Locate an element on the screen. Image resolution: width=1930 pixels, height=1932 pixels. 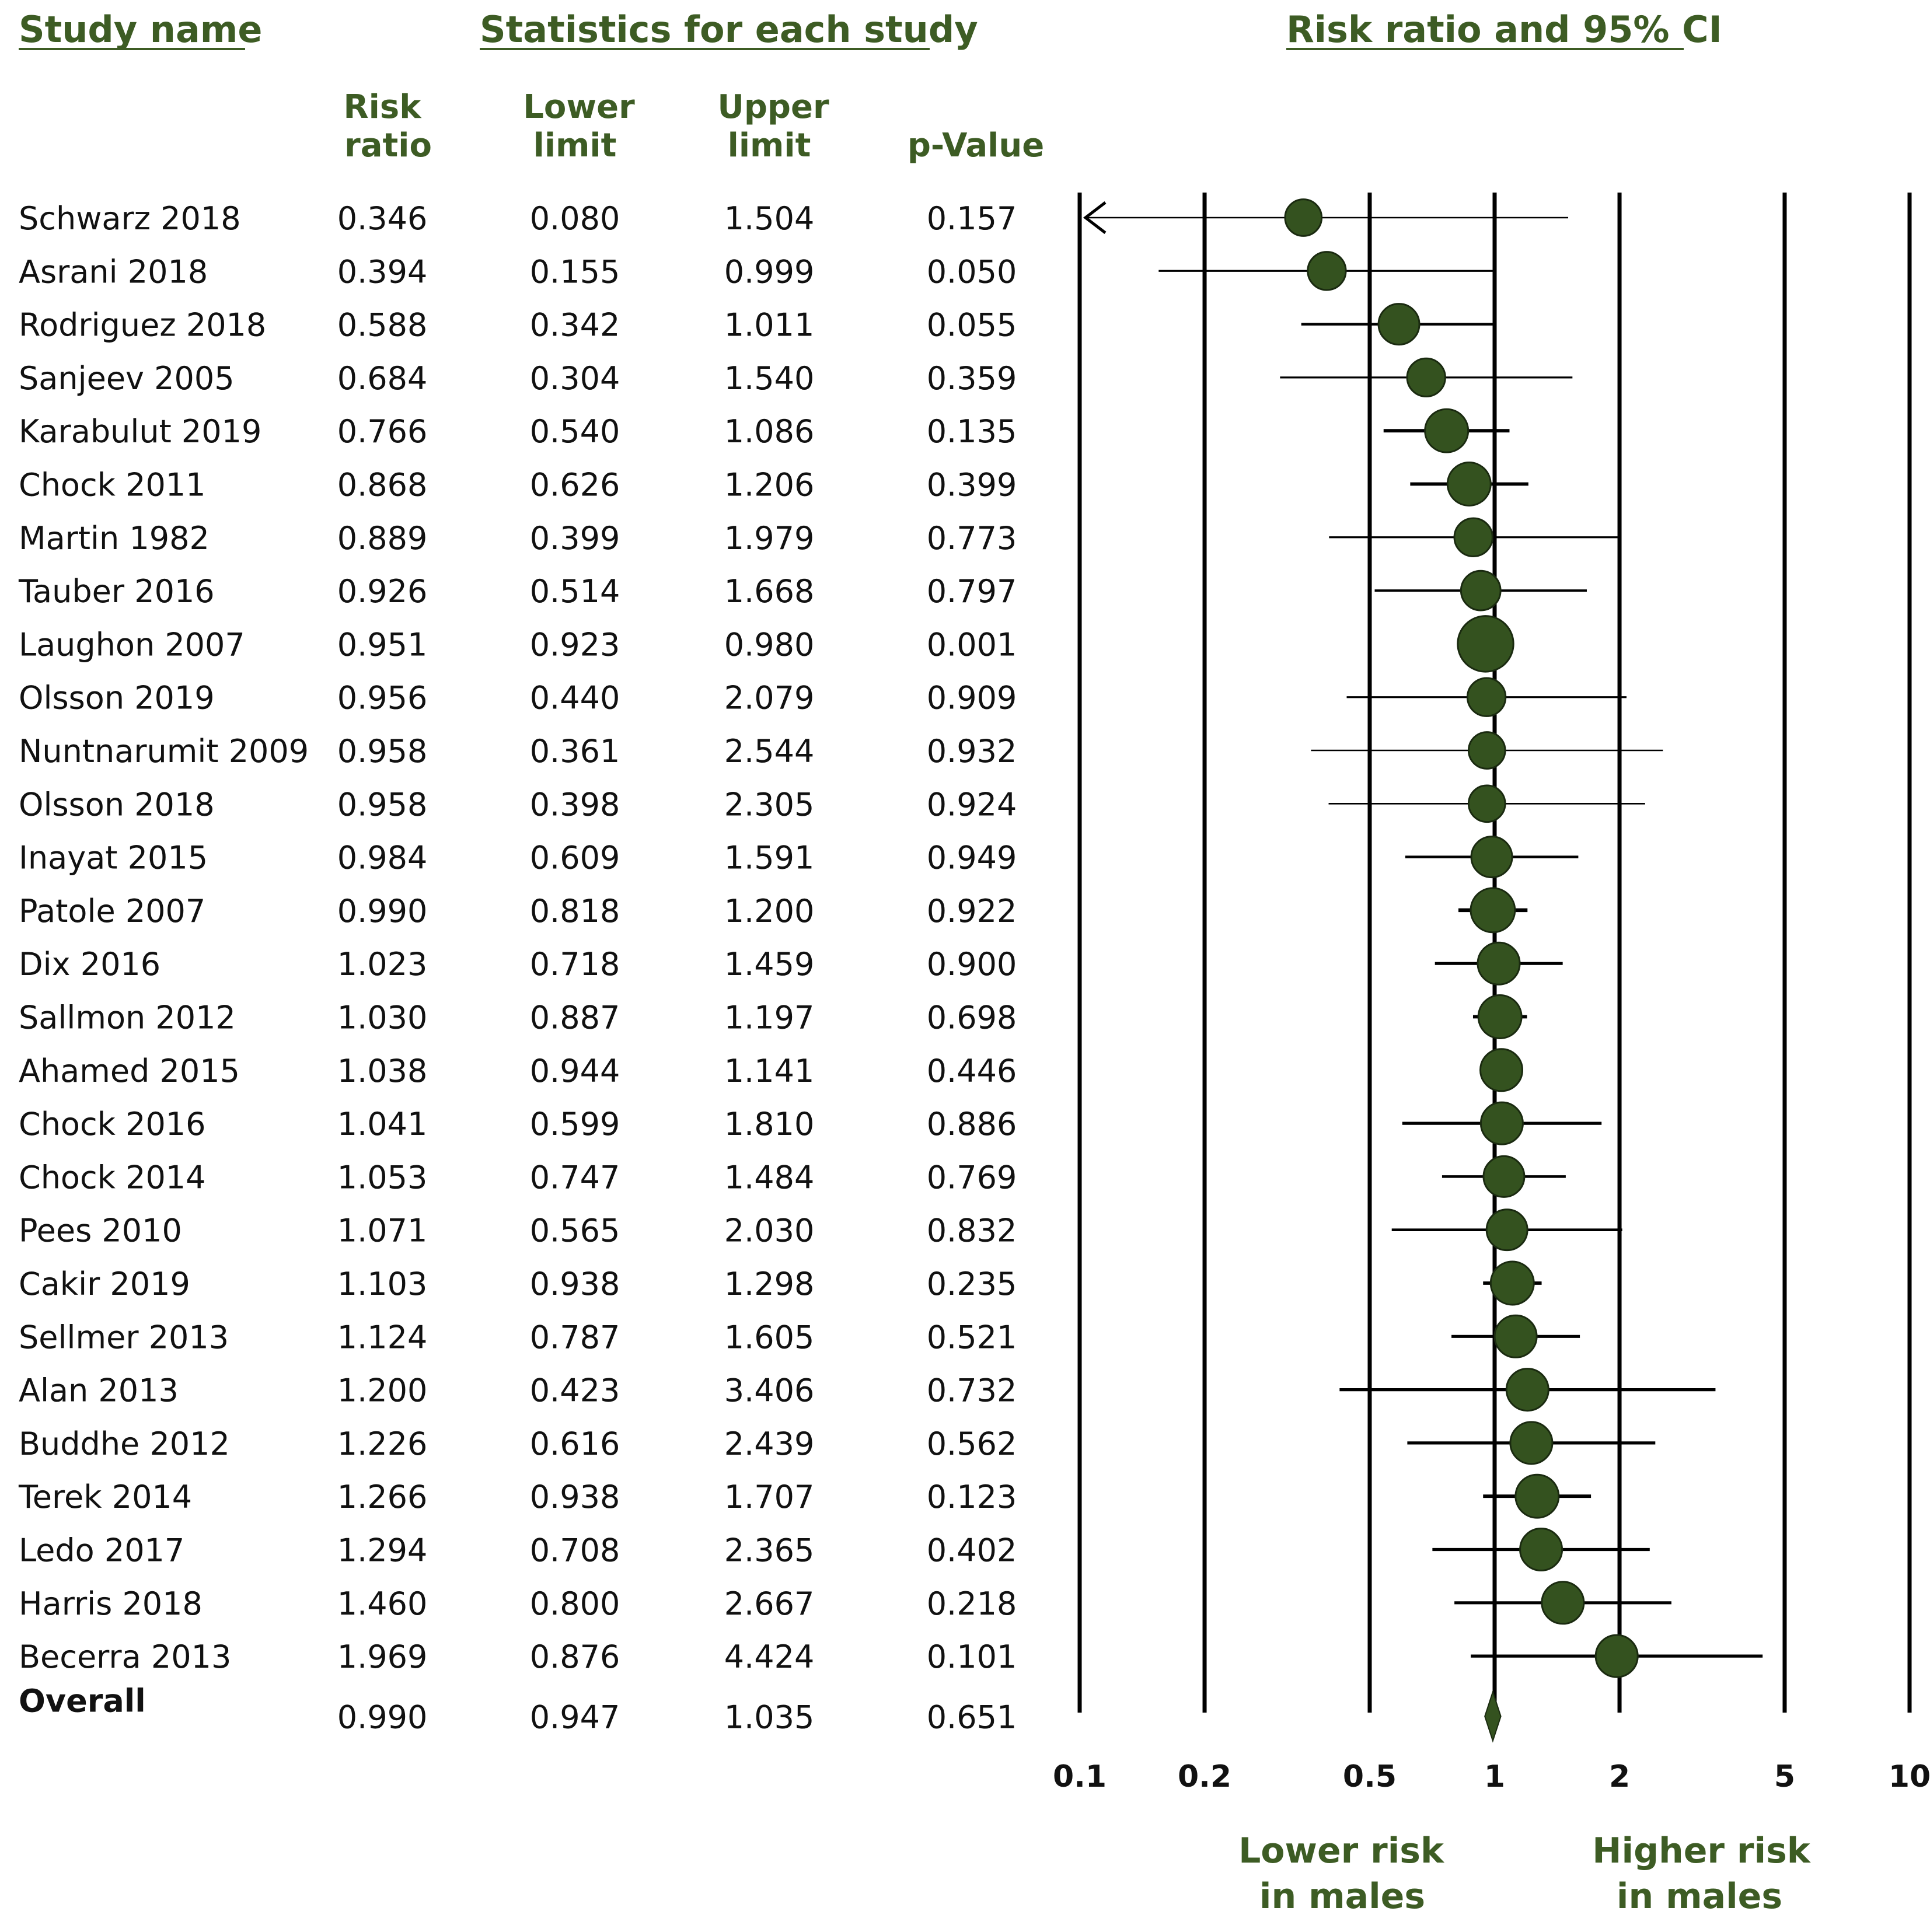
study-name: Terek 2014 is located at coordinates (105, 1497).